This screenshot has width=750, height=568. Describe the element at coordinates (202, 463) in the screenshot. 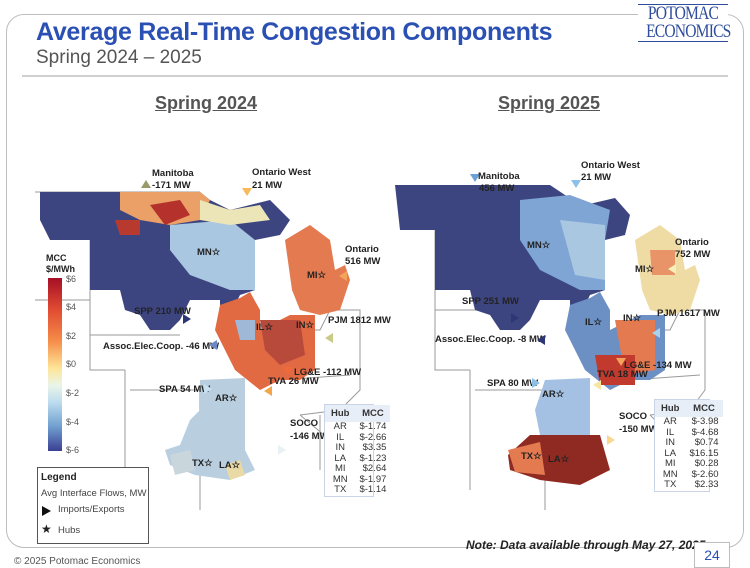

I see `hub-tx-2024: TX☆` at that location.